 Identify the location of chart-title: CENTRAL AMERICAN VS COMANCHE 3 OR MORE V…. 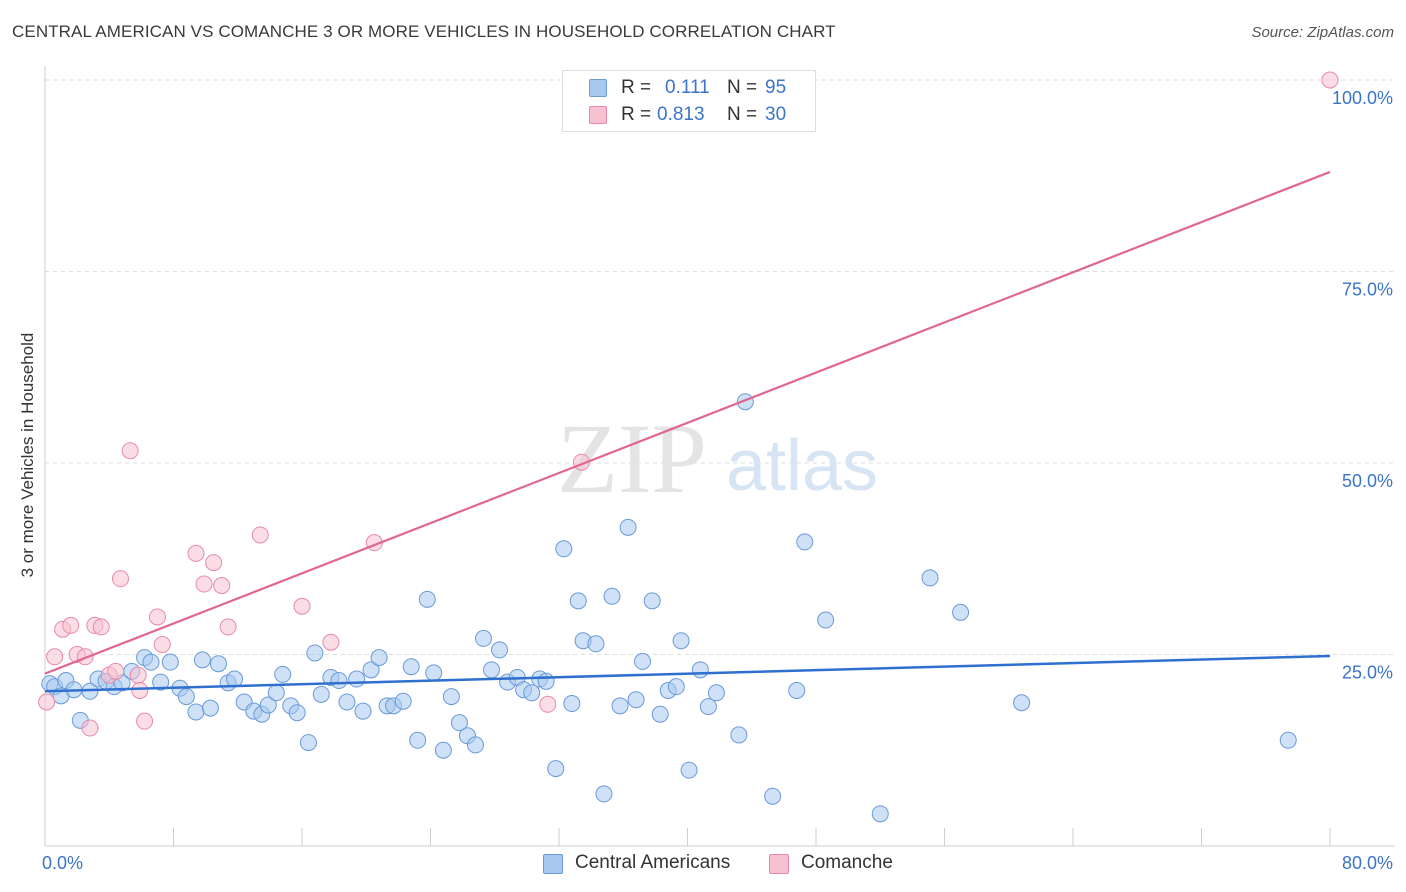
(424, 31).